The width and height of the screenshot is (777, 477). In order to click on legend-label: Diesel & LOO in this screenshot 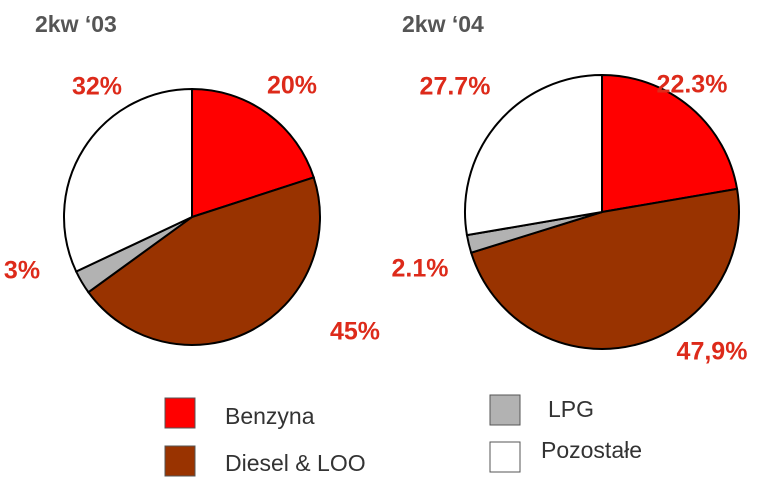, I will do `click(295, 463)`.